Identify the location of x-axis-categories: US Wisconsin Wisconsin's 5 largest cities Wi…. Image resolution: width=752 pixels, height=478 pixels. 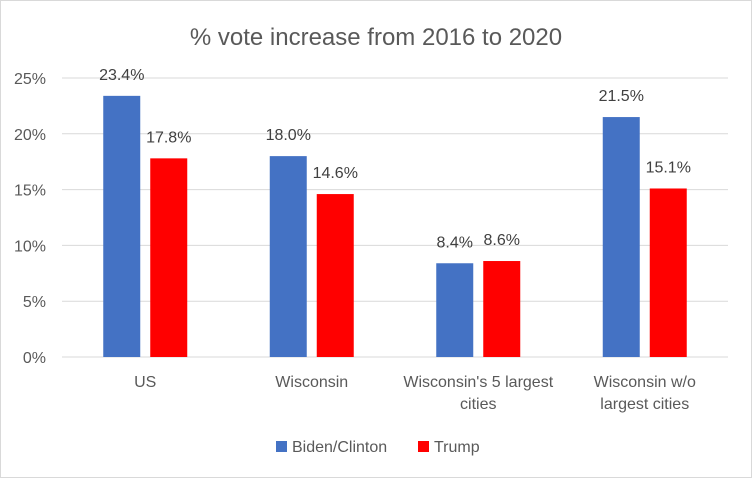
(415, 393).